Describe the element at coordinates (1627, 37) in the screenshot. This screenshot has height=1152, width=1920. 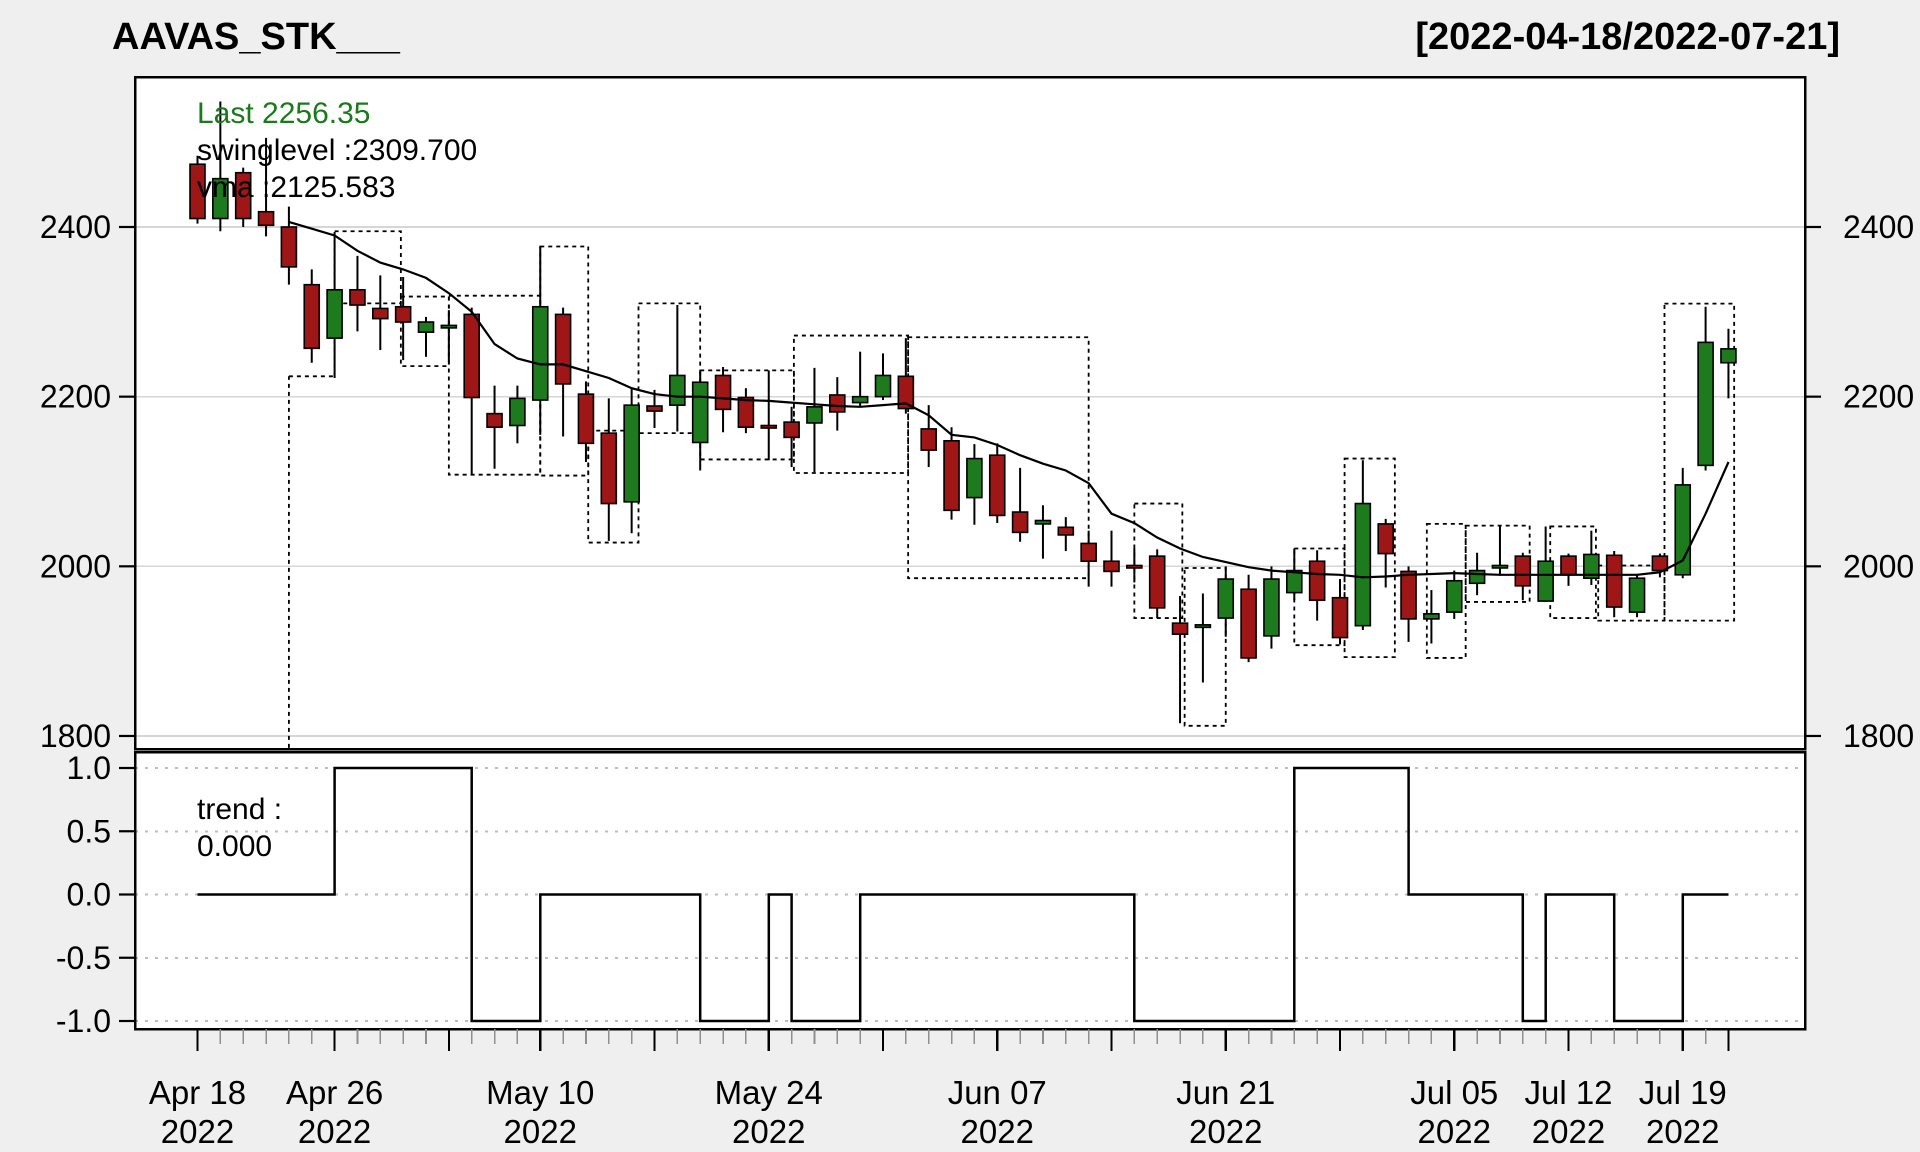
I see `date-range-label: [2022-04-18/2022-07-21]` at that location.